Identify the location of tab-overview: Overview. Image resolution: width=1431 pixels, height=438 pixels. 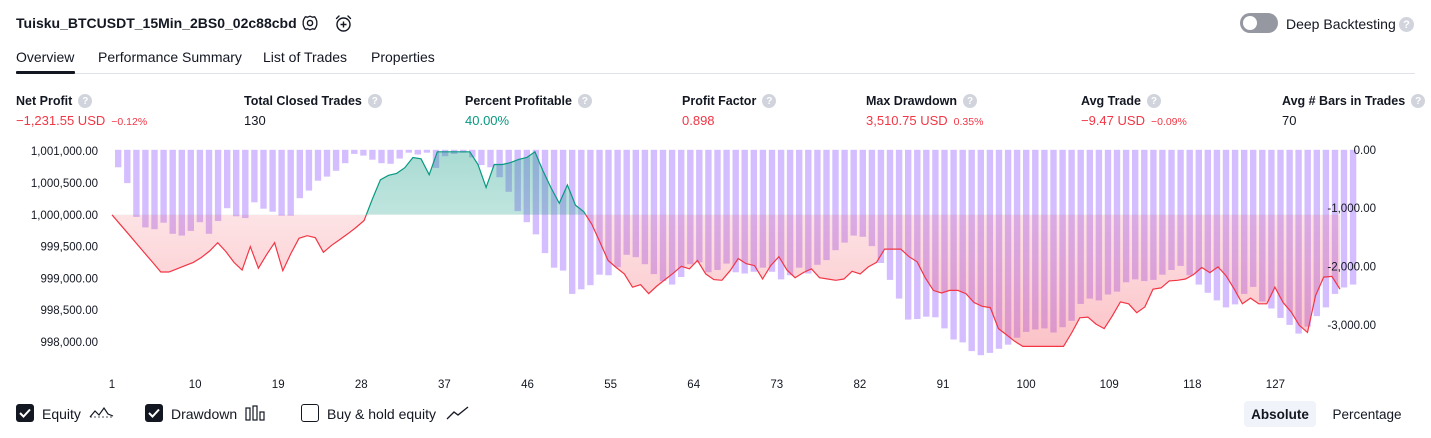
(45, 57).